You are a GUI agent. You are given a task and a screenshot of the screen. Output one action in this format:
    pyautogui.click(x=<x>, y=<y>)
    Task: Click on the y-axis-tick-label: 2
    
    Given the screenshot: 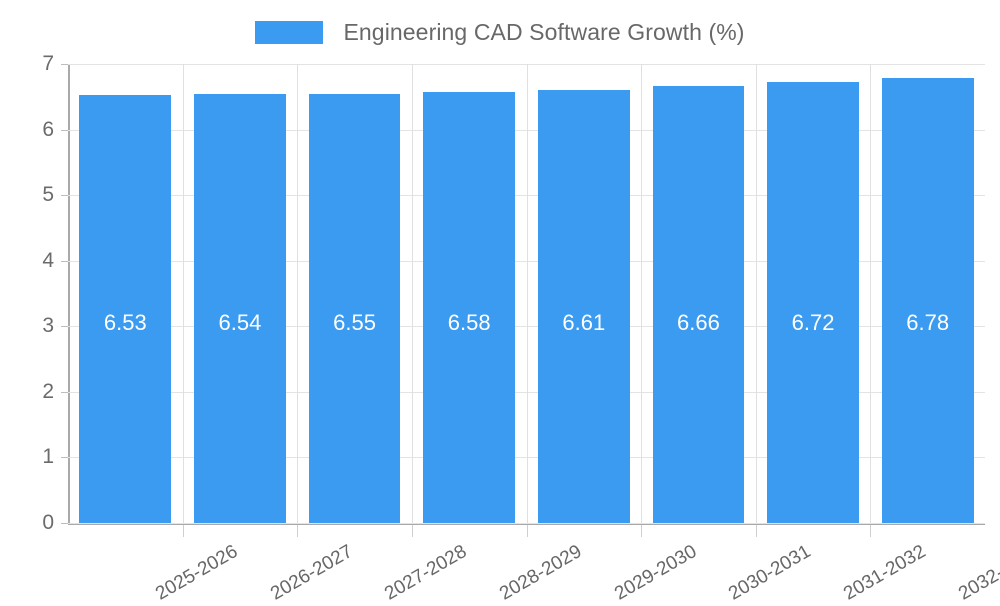 What is the action you would take?
    pyautogui.click(x=48, y=391)
    